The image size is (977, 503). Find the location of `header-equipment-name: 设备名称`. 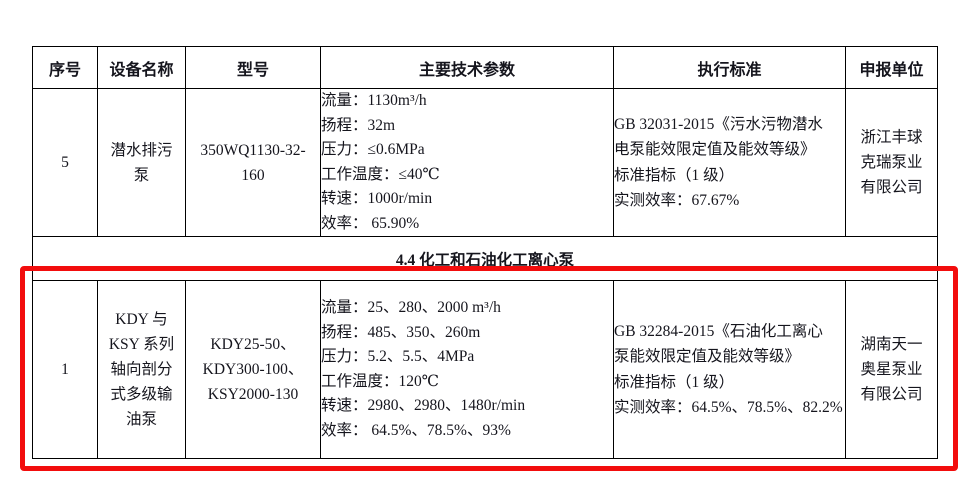

header-equipment-name: 设备名称 is located at coordinates (141, 67).